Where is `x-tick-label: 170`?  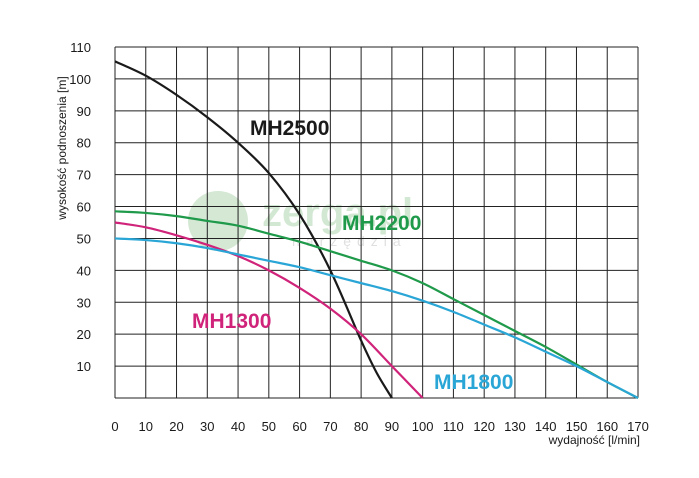
x-tick-label: 170 is located at coordinates (638, 426).